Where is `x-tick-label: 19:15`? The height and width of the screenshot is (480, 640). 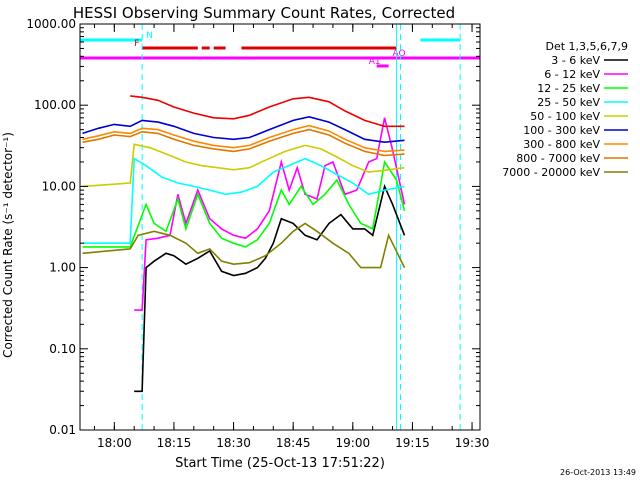 x-tick-label: 19:15 is located at coordinates (412, 443).